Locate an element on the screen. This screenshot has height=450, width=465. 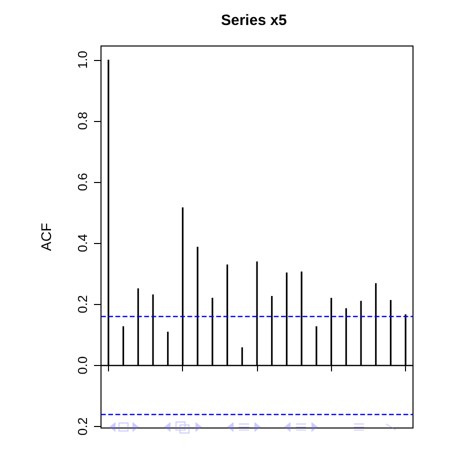
y-tick-label: 1.0 is located at coordinates (82, 59).